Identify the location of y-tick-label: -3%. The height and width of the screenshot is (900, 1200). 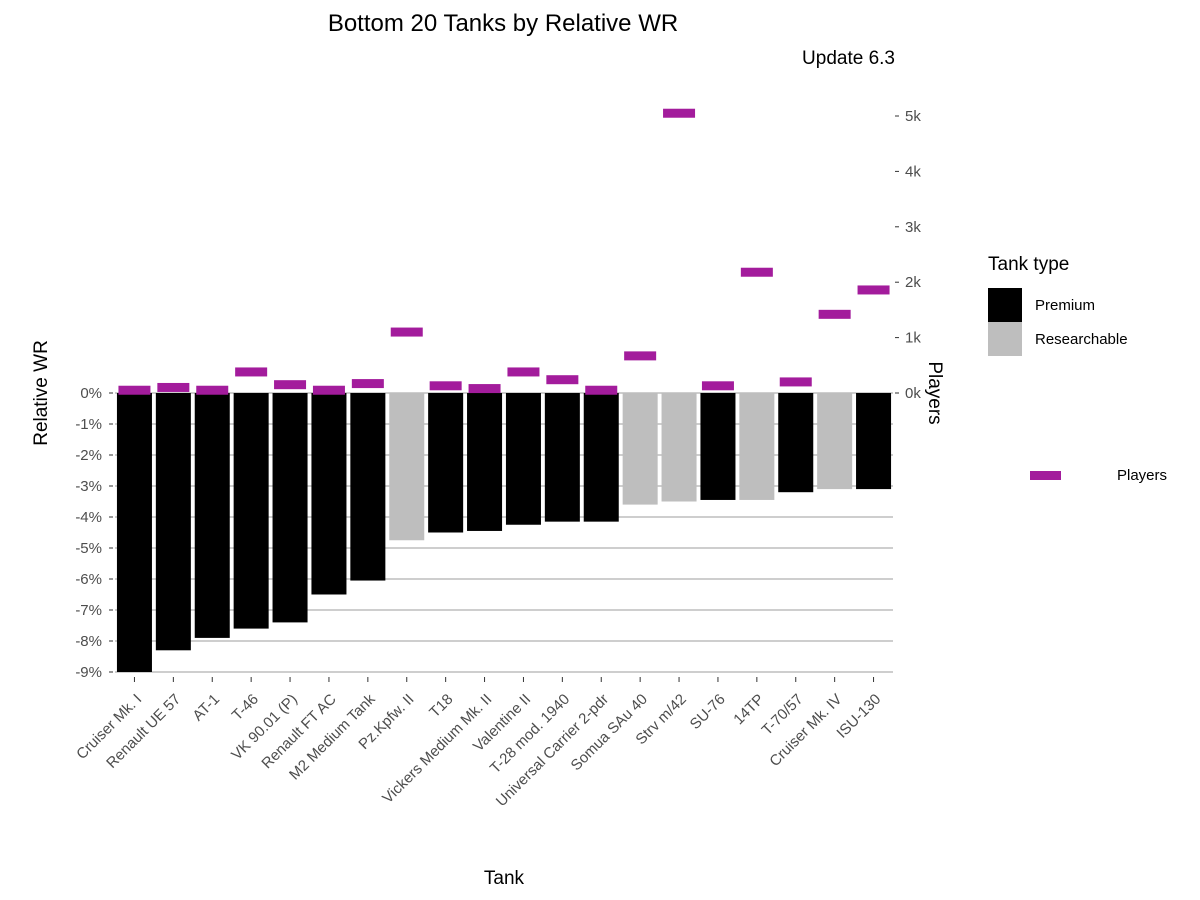
(88, 486).